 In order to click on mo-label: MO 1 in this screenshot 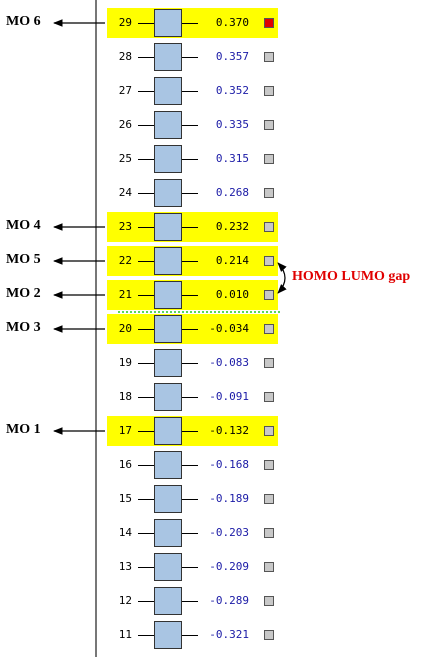, I will do `click(23, 429)`.